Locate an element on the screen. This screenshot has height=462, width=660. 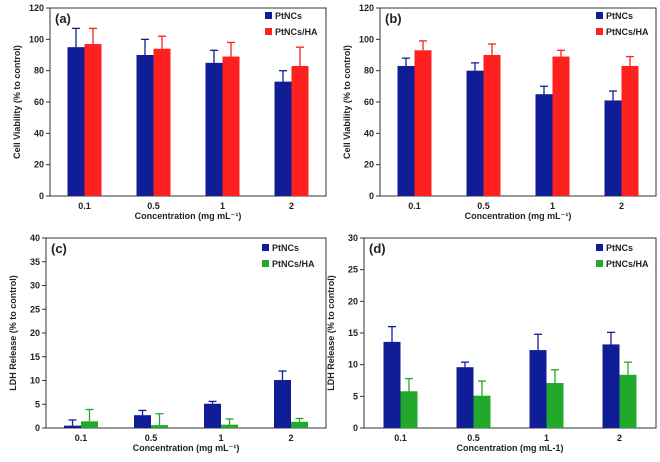
panel-label: (a) is located at coordinates (63, 18).